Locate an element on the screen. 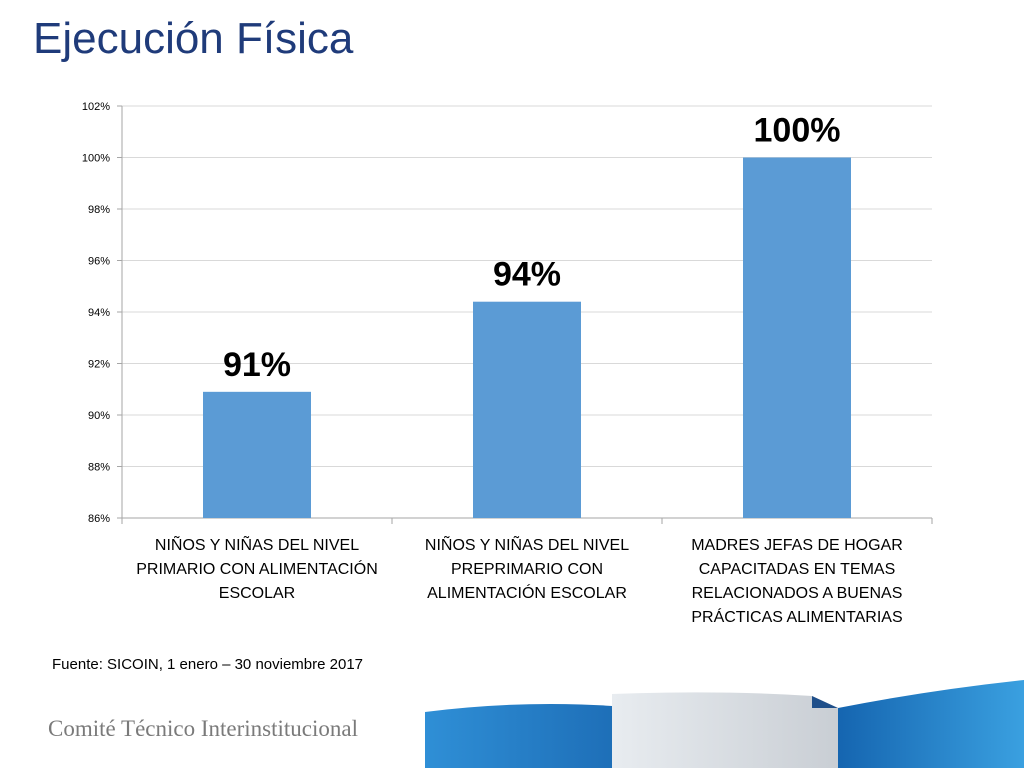 This screenshot has height=768, width=1024. y-tick-label: 86% is located at coordinates (99, 519).